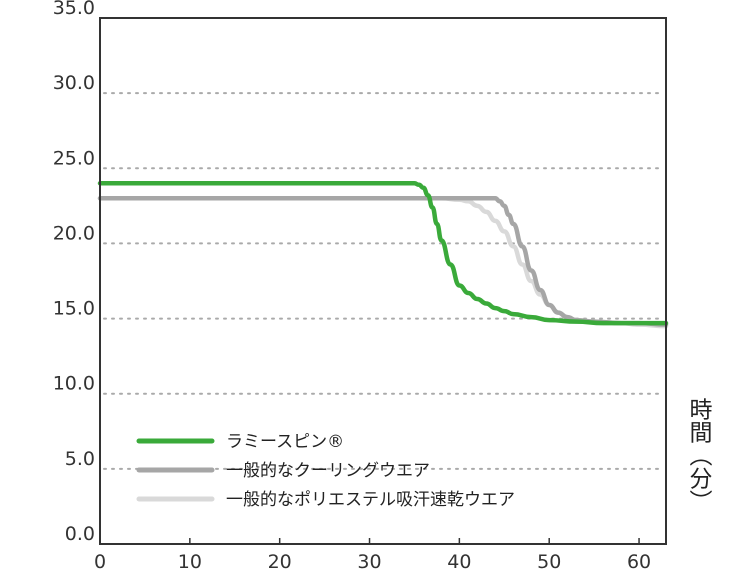 Image resolution: width=738 pixels, height=582 pixels. Describe the element at coordinates (74, 309) in the screenshot. I see `y-tick-label: 15.0` at that location.